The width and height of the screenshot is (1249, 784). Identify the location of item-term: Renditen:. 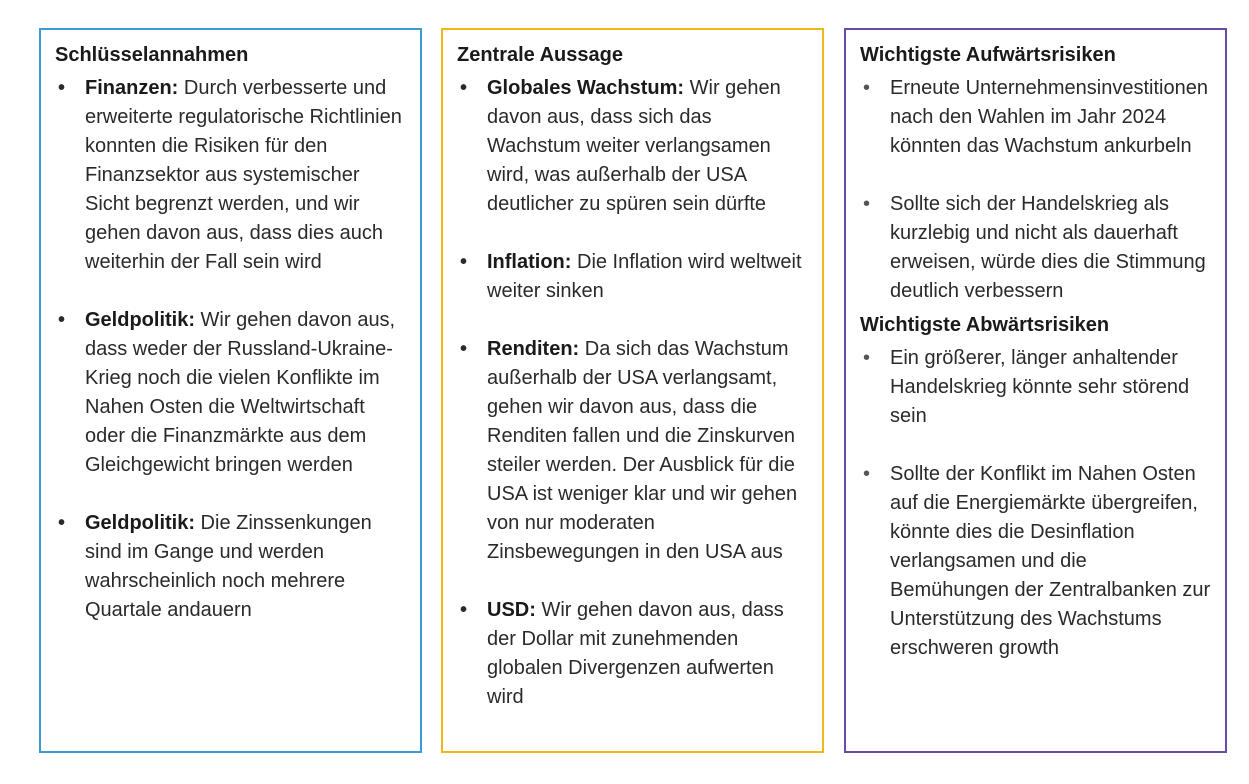
(533, 349).